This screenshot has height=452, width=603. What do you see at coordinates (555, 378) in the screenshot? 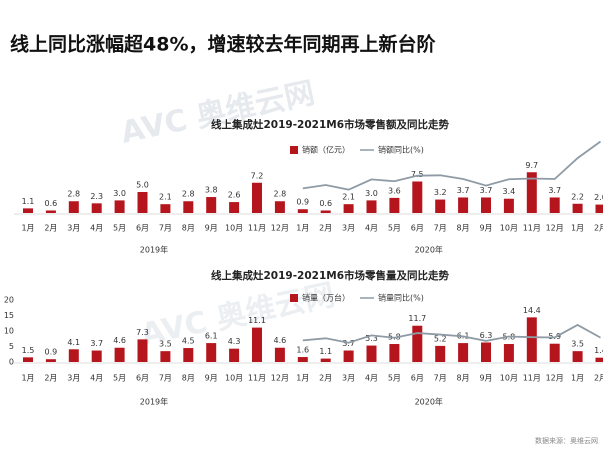
I see `x-tick-label: 12月` at bounding box center [555, 378].